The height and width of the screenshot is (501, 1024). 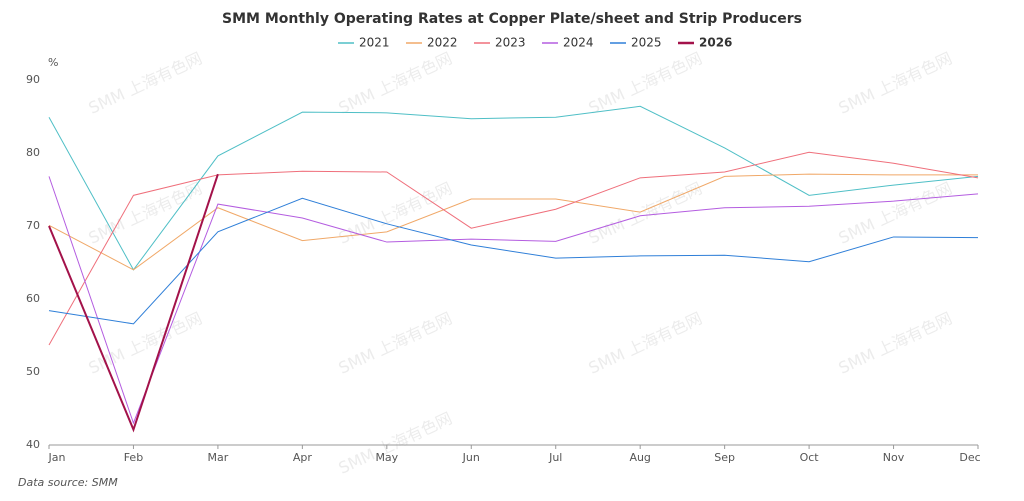 I want to click on source: Data source: SMM, so click(x=68, y=482).